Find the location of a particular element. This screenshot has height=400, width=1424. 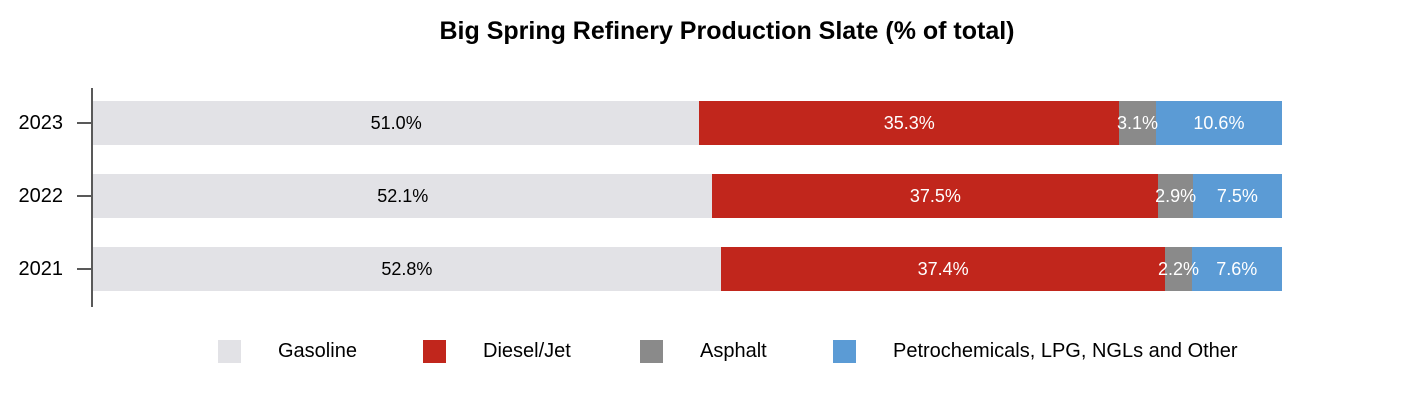

segment-value-label: 7.5% is located at coordinates (1237, 195).